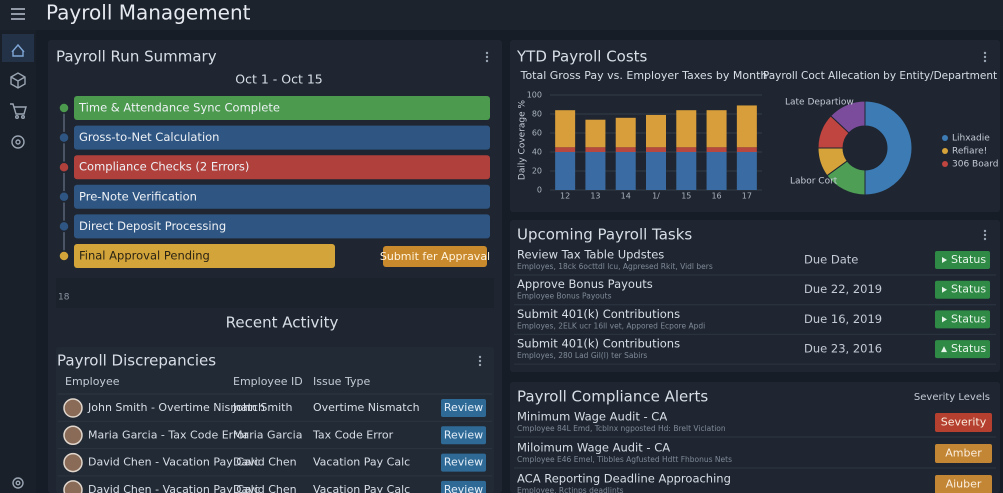  I want to click on employee-id: John Smith, so click(262, 407).